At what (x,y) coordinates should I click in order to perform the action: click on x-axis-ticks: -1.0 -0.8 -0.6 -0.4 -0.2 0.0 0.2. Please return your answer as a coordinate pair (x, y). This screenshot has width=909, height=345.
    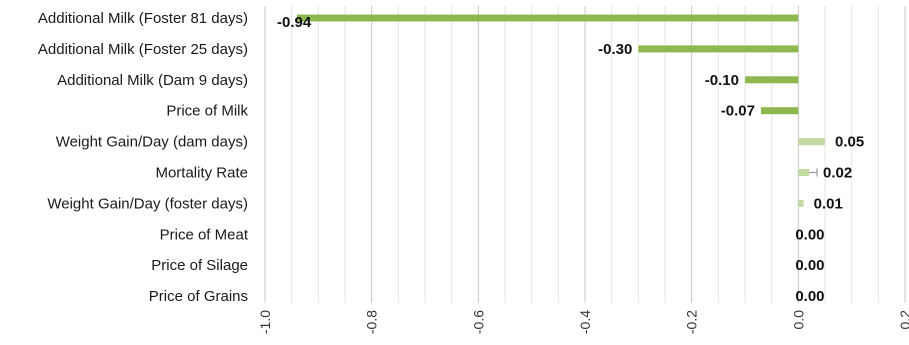
    Looking at the image, I should click on (583, 322).